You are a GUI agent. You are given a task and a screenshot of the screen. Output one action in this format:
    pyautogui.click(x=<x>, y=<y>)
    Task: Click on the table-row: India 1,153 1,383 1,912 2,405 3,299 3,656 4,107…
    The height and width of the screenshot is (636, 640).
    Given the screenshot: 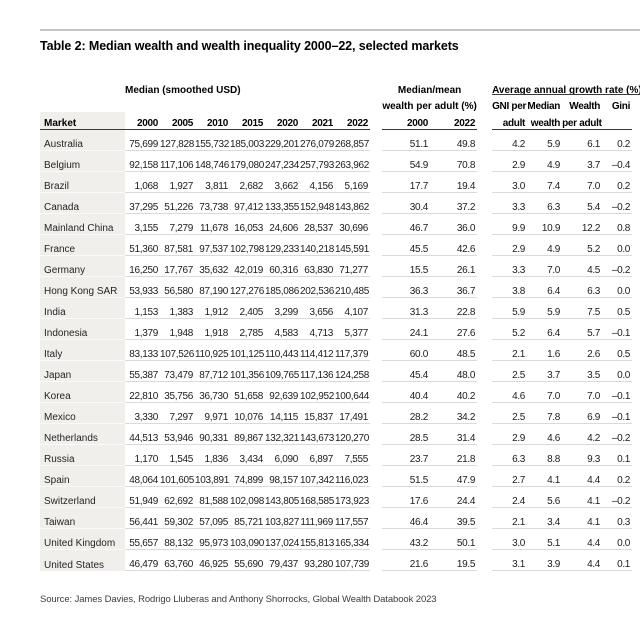 What is the action you would take?
    pyautogui.click(x=336, y=308)
    